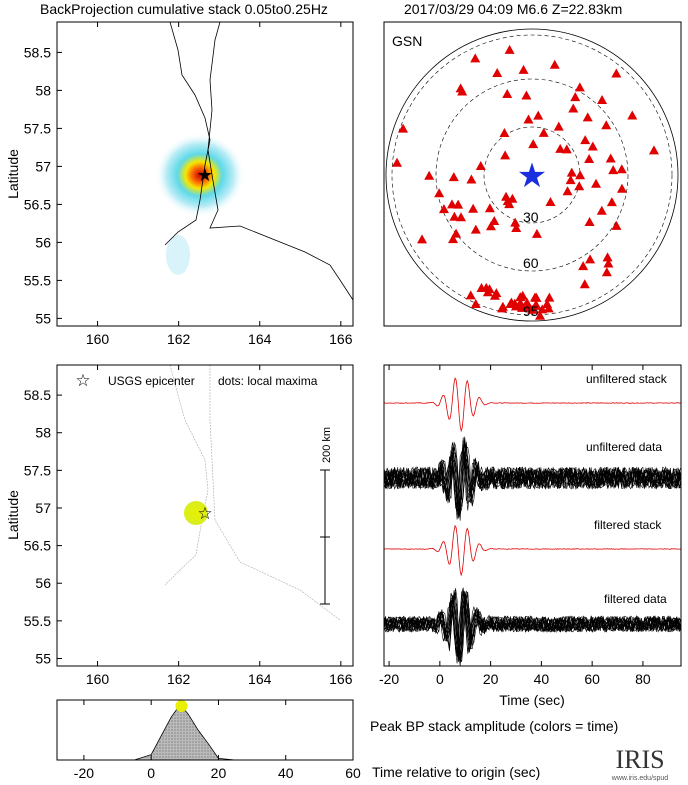  What do you see at coordinates (37, 128) in the screenshot?
I see `y-tick-label: 57.5` at bounding box center [37, 128].